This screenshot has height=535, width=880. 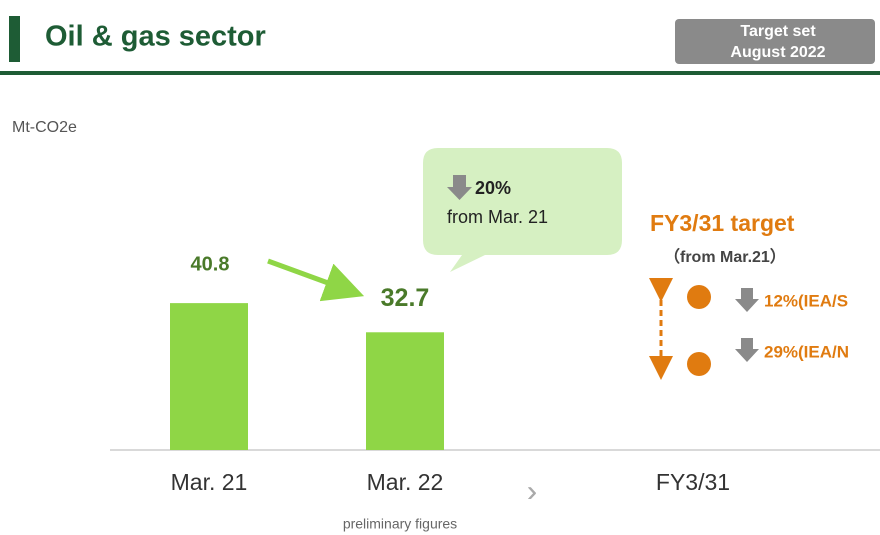 What do you see at coordinates (806, 300) in the screenshot?
I see `target-item: 12%(IEA/S` at bounding box center [806, 300].